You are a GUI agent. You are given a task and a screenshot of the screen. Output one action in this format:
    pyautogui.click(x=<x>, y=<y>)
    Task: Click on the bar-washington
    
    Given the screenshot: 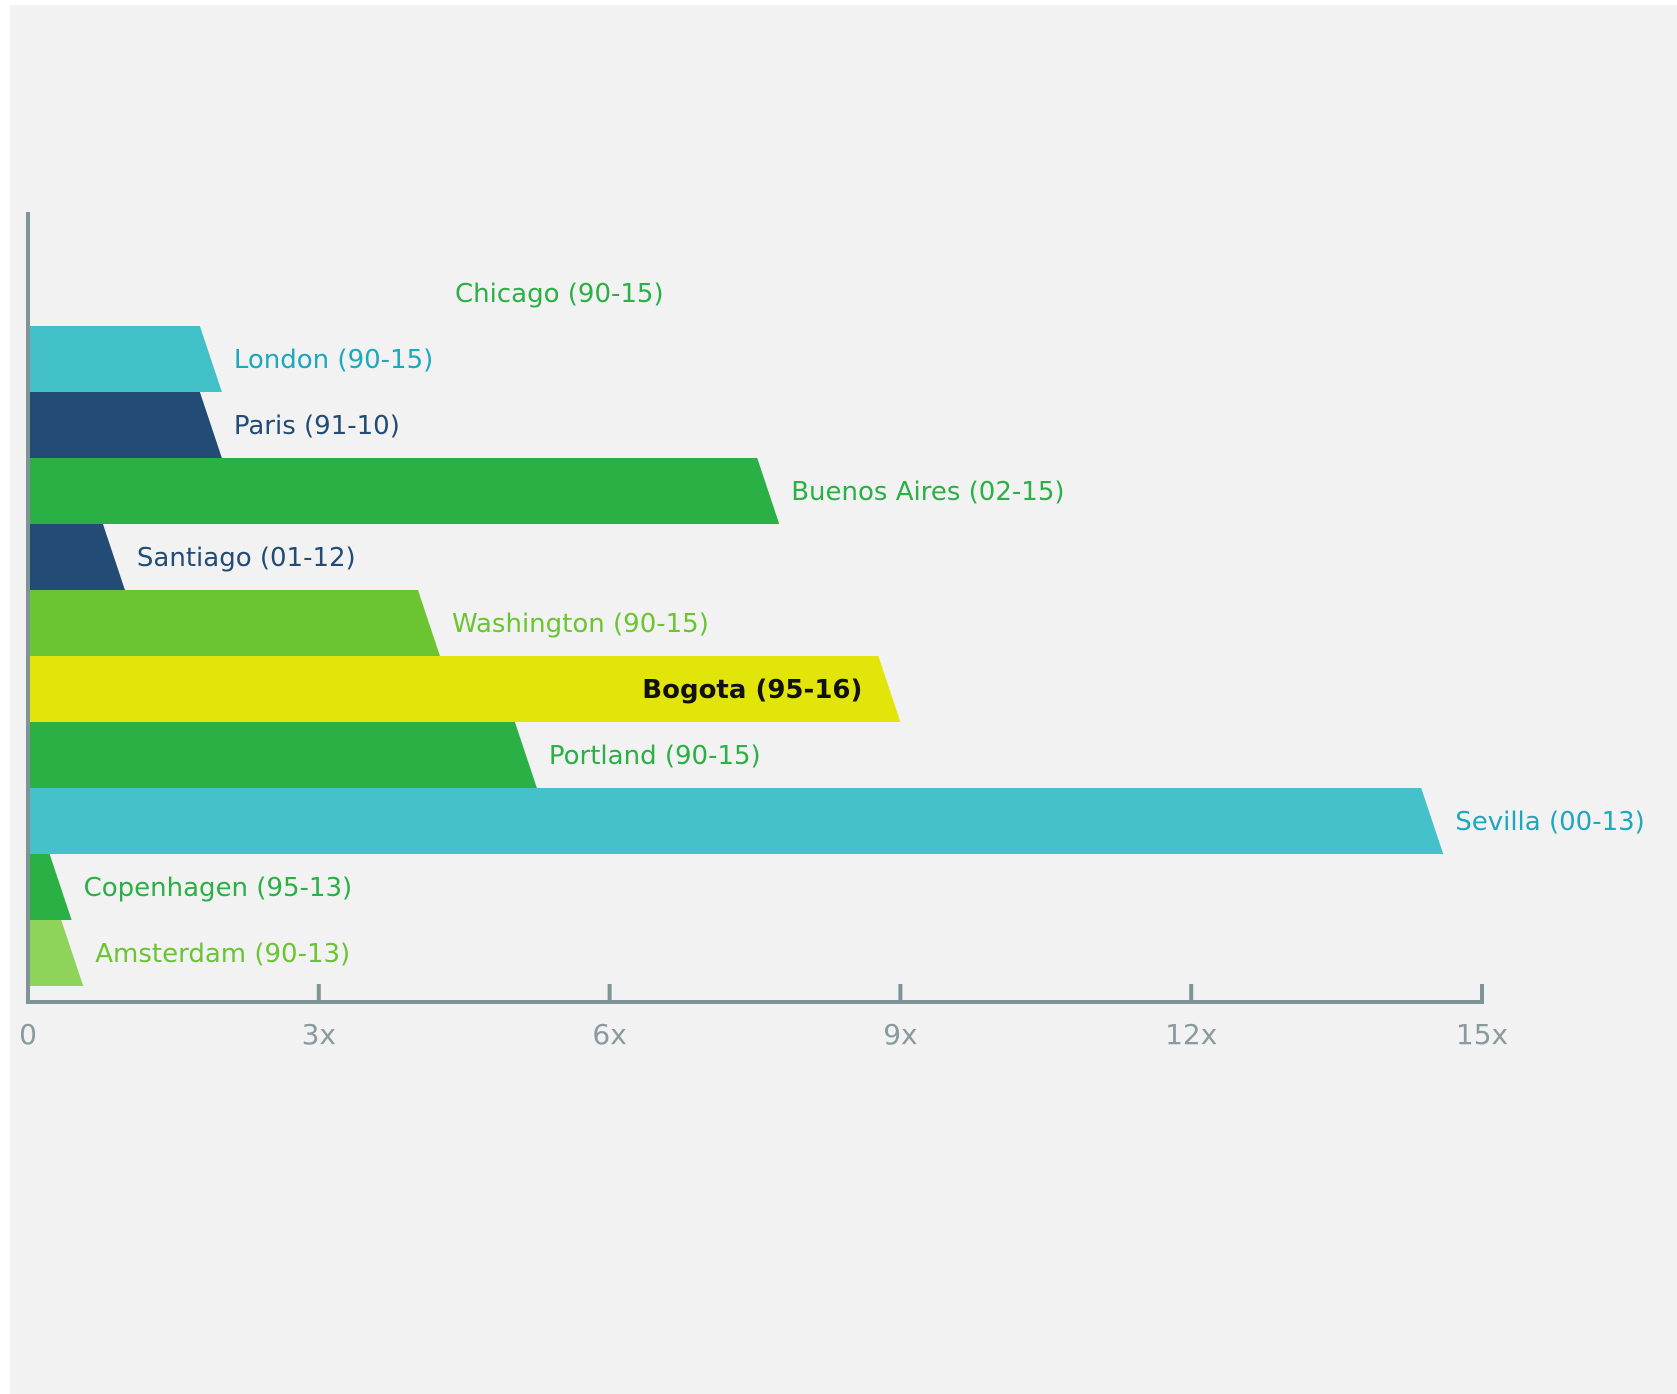 What is the action you would take?
    pyautogui.click(x=234, y=623)
    